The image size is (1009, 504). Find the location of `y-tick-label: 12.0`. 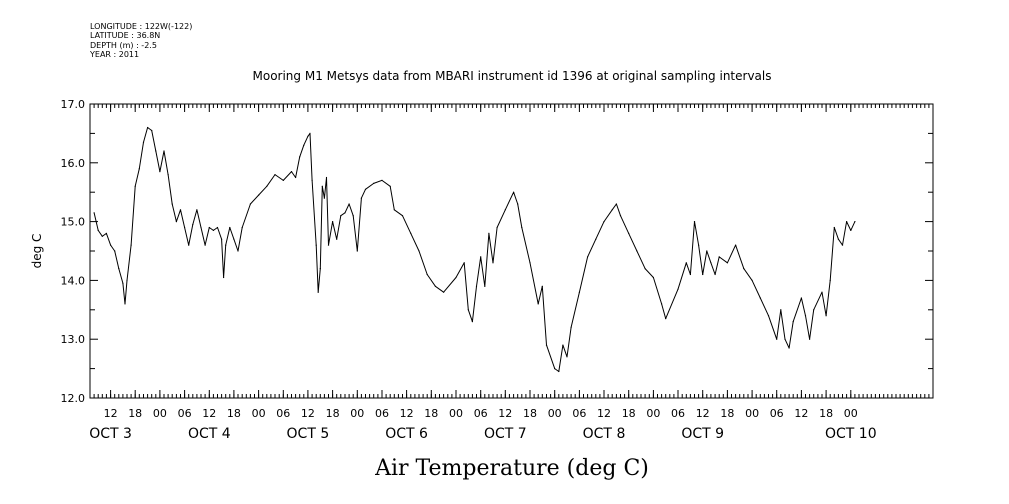

y-tick-label: 12.0 is located at coordinates (73, 398).